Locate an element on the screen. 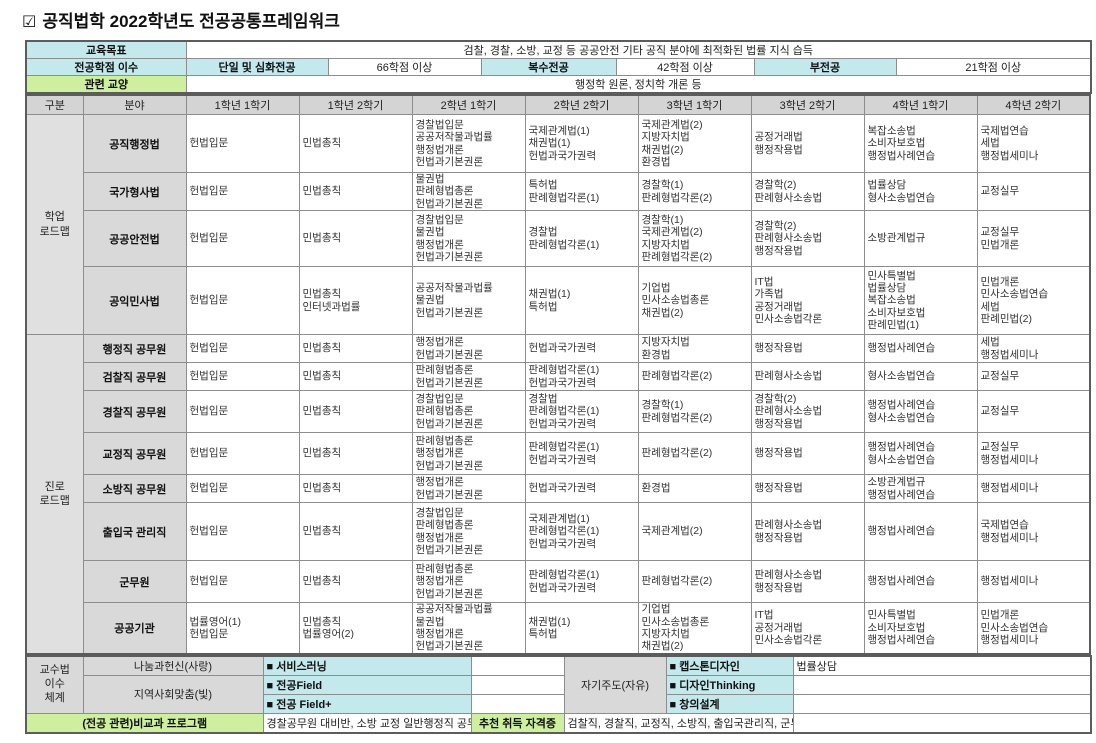 The width and height of the screenshot is (1096, 743). roadmap-group-label: 학업 로드맵 is located at coordinates (54, 224).